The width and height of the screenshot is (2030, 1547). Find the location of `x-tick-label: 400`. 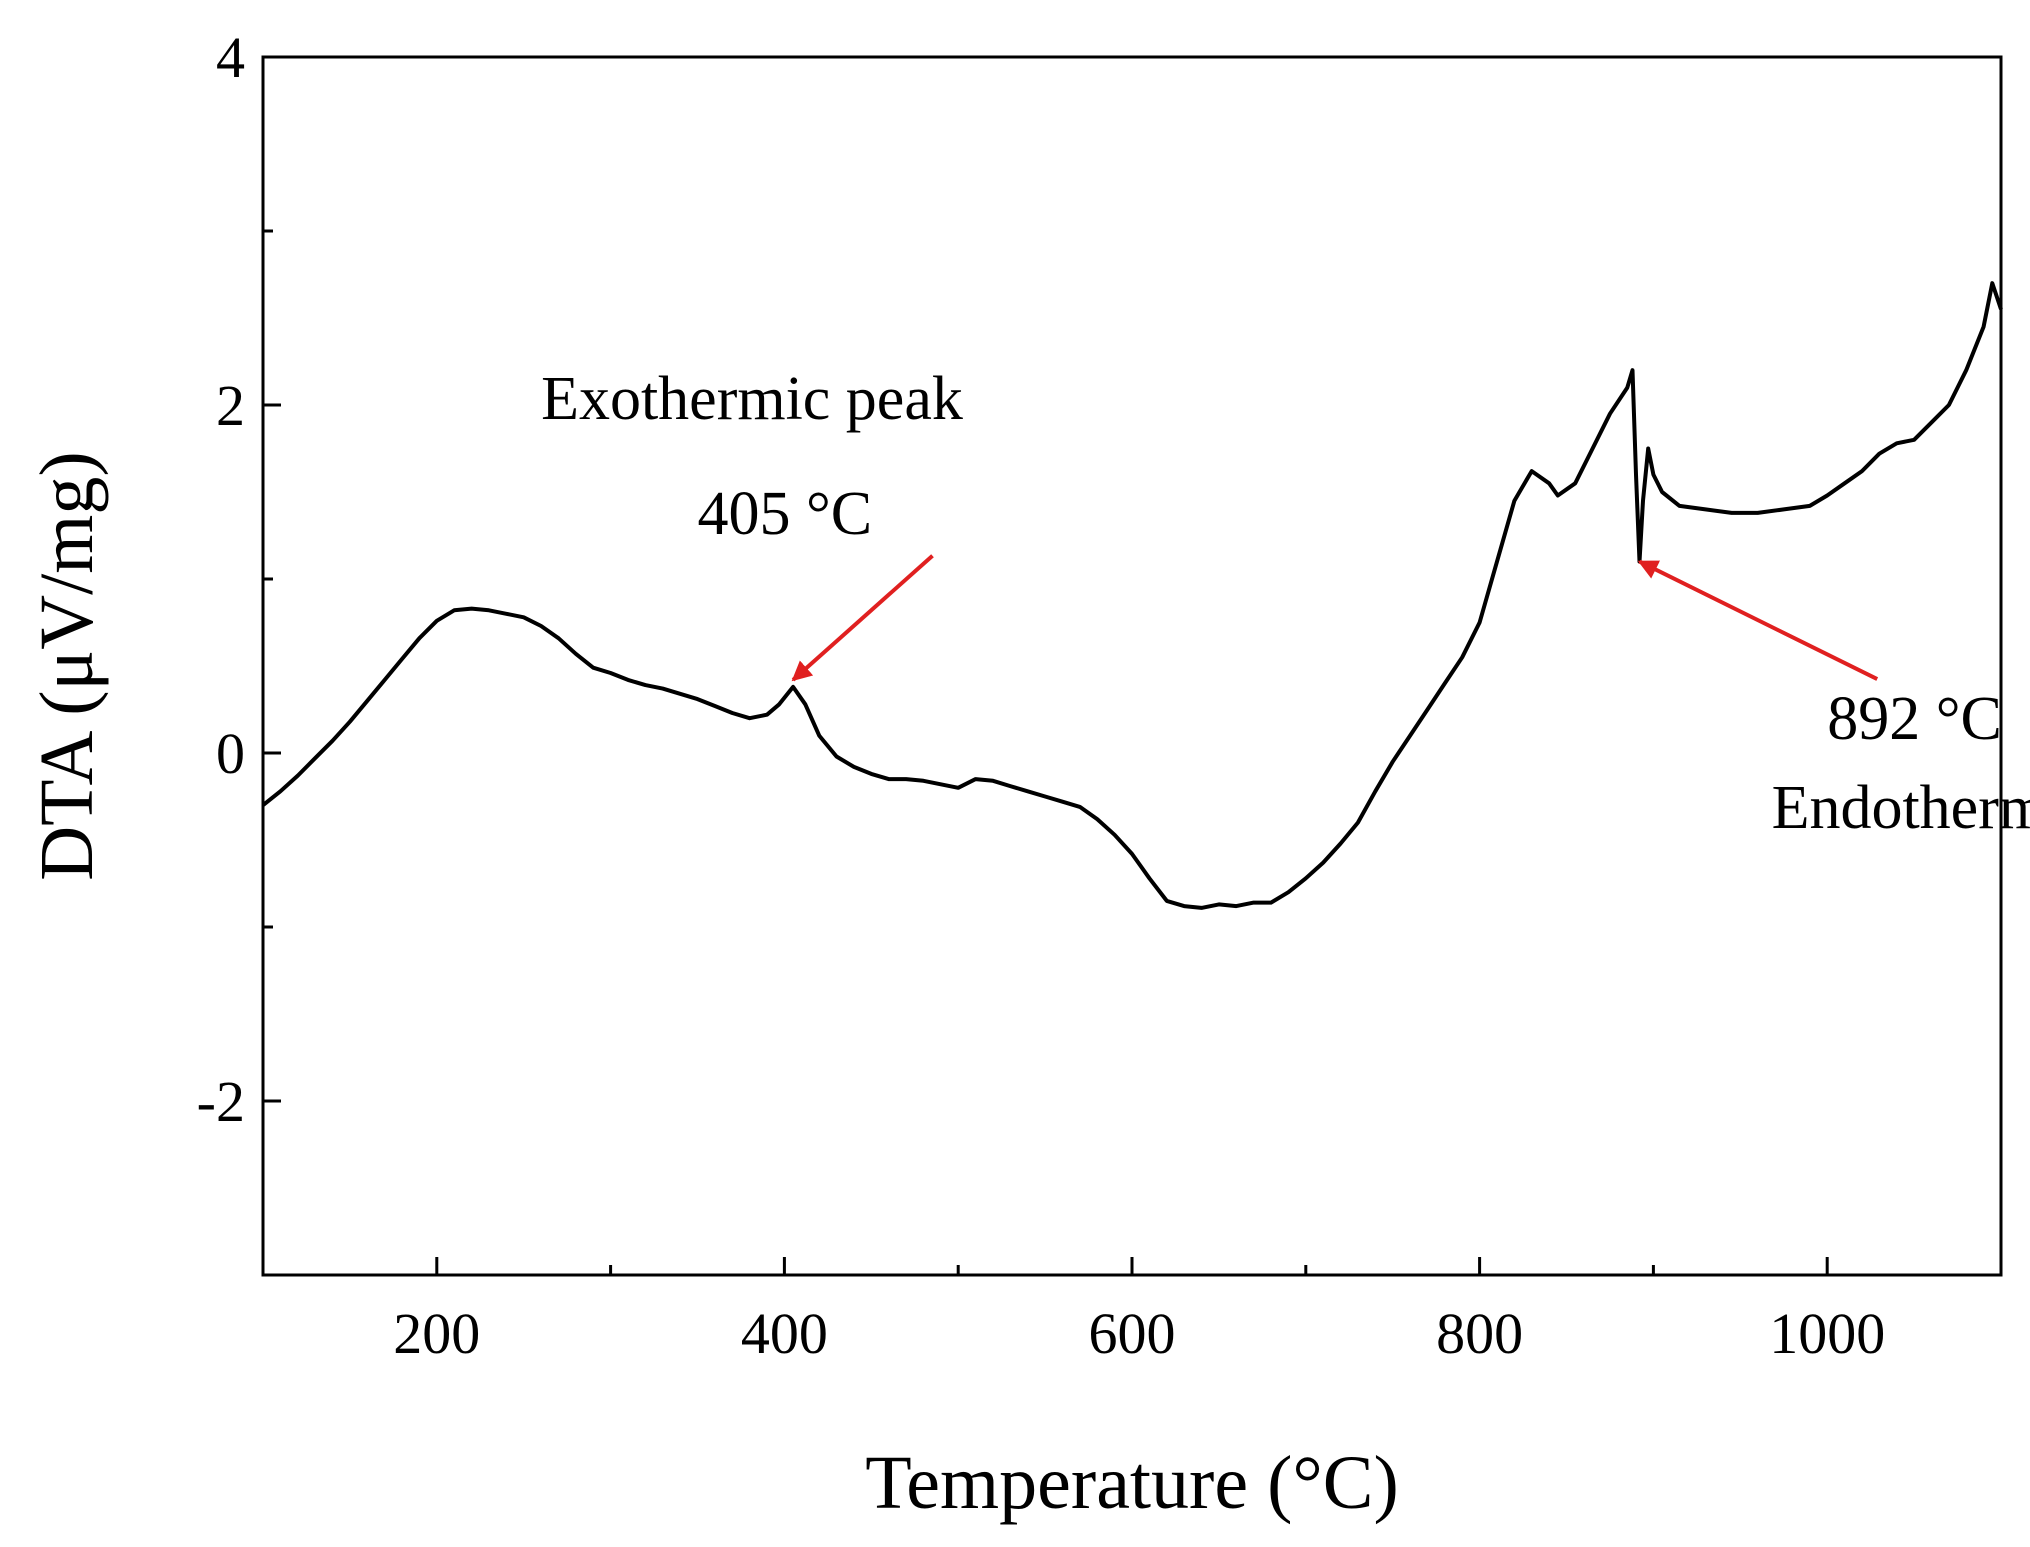

x-tick-label: 400 is located at coordinates (784, 1333).